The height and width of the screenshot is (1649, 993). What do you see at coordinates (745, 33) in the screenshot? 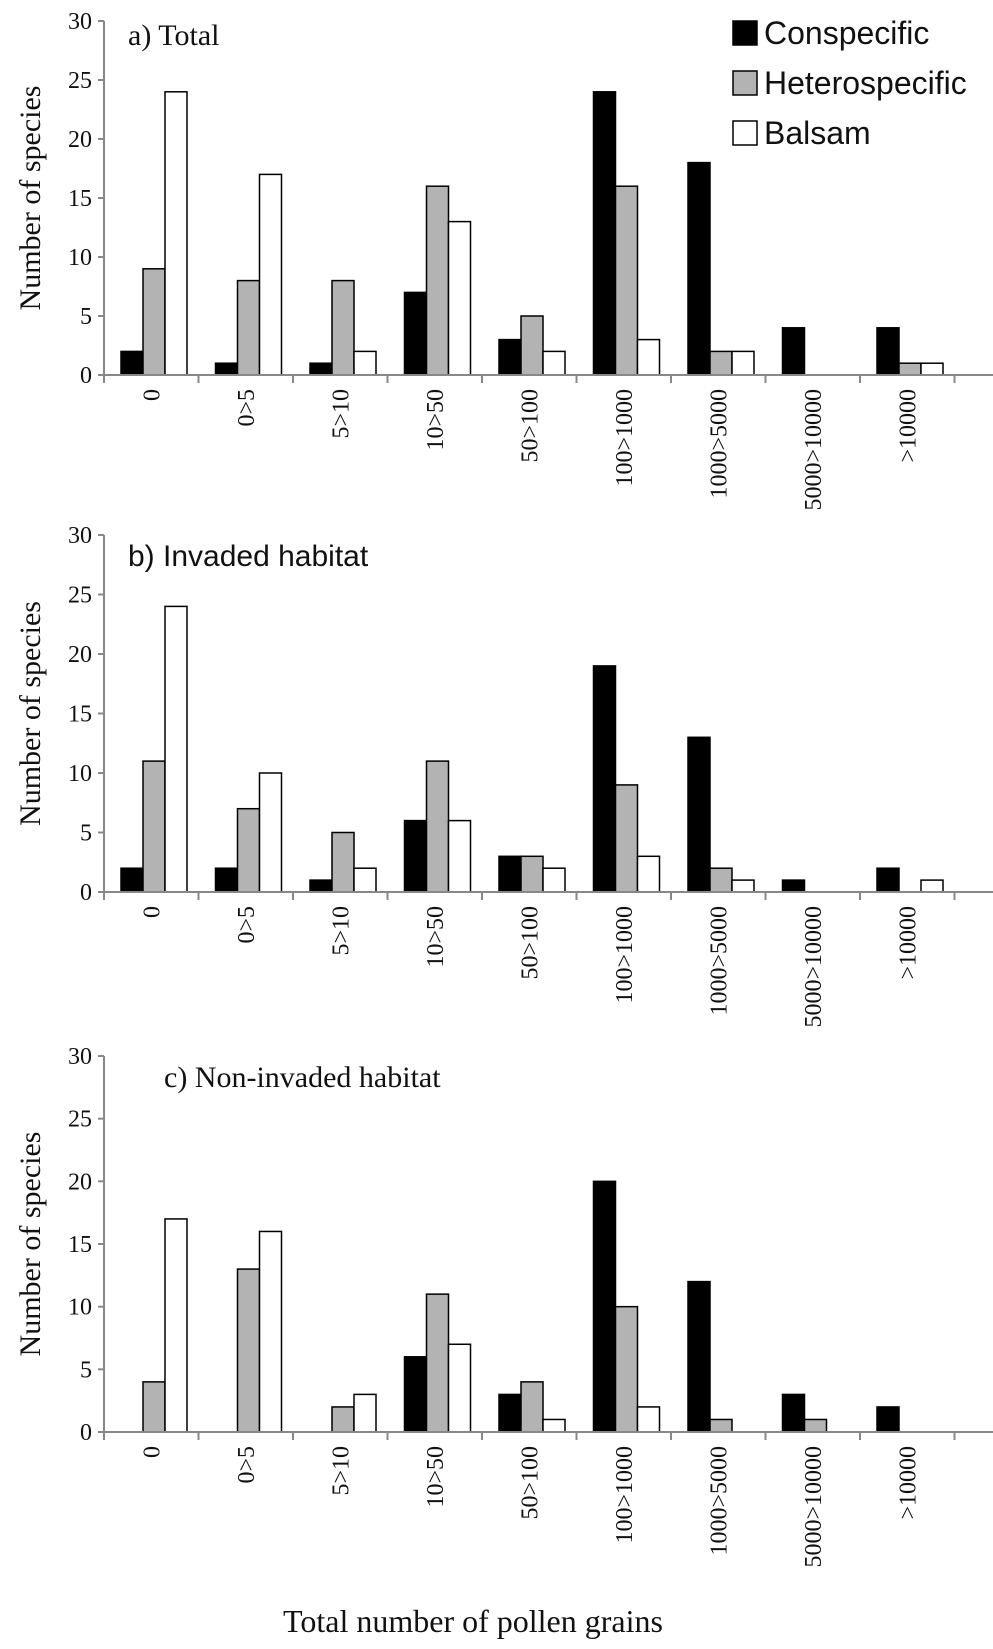
I see `legend-swatch-conspecific` at bounding box center [745, 33].